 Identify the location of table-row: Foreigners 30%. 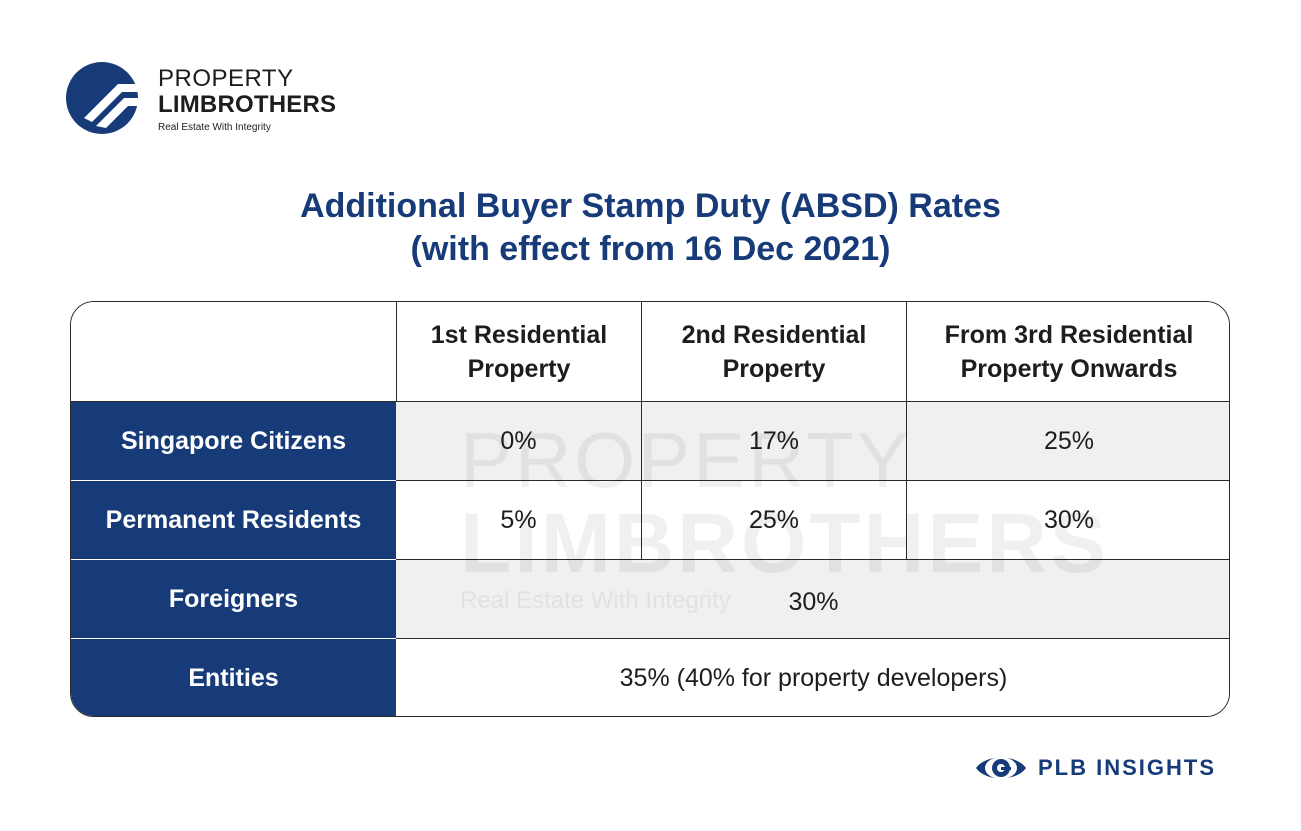
(650, 599).